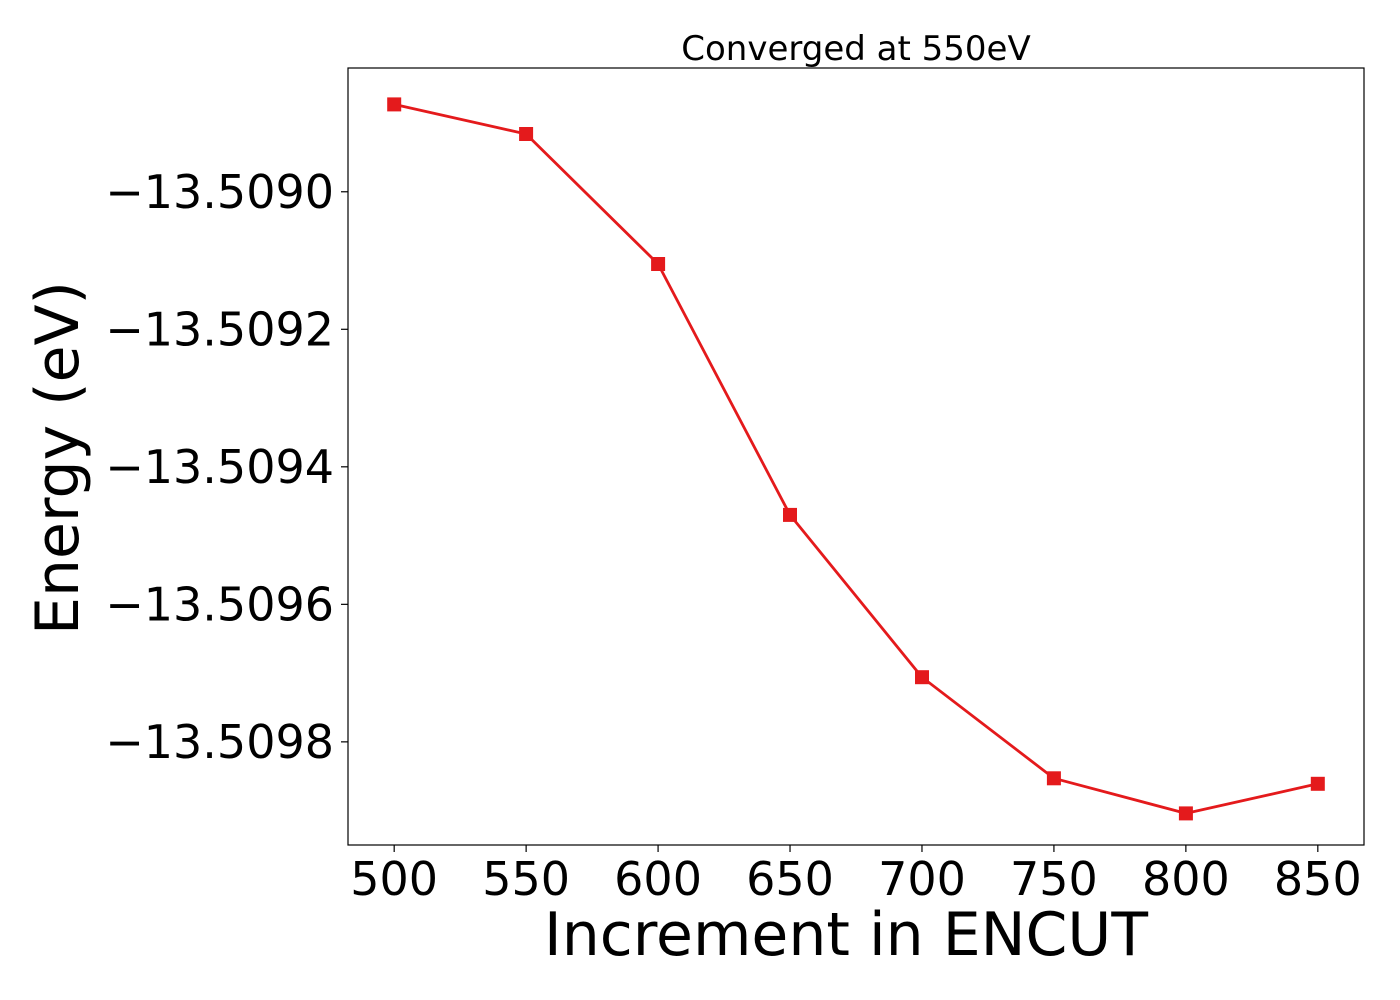 The height and width of the screenshot is (1000, 1400). I want to click on y-tick-label: −13.5098, so click(219, 742).